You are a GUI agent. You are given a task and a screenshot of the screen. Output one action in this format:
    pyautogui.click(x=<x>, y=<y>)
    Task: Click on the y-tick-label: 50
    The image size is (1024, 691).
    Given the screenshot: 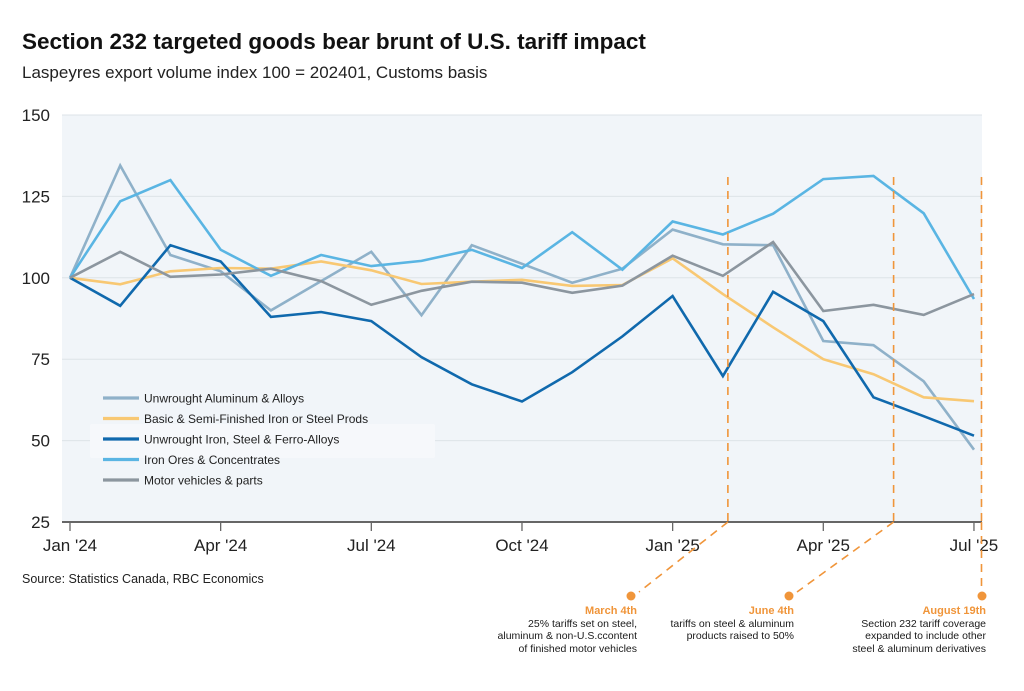 What is the action you would take?
    pyautogui.click(x=40, y=441)
    